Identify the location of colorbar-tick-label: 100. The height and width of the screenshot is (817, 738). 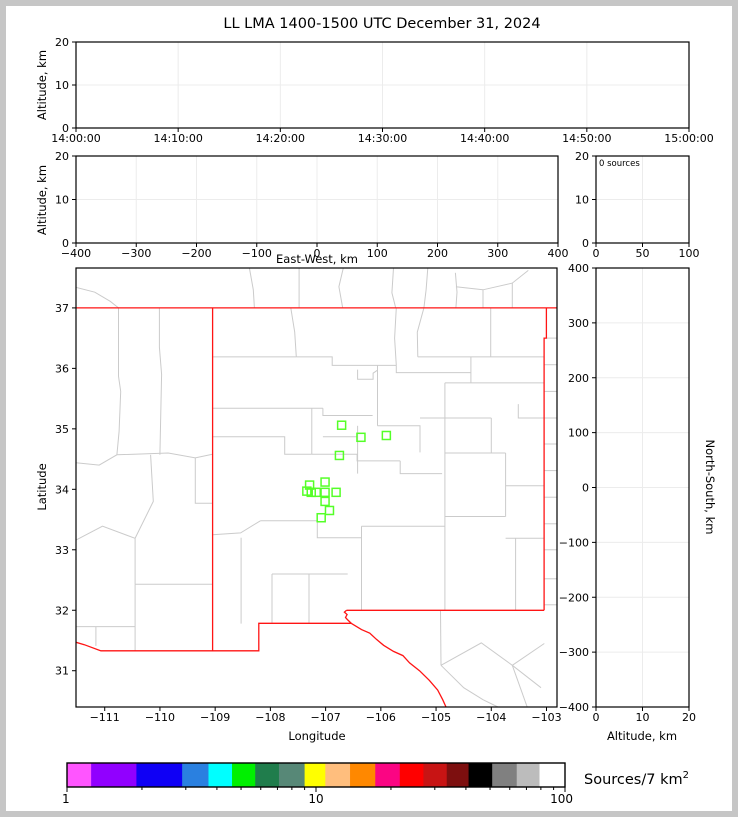
(561, 799).